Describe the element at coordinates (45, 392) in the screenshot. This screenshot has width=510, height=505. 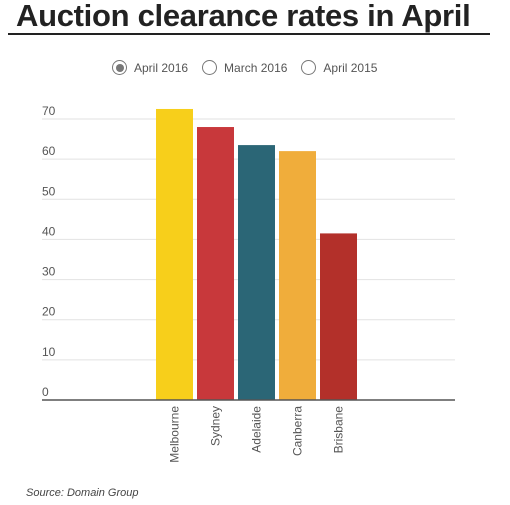
I see `y-tick-label: 0` at that location.